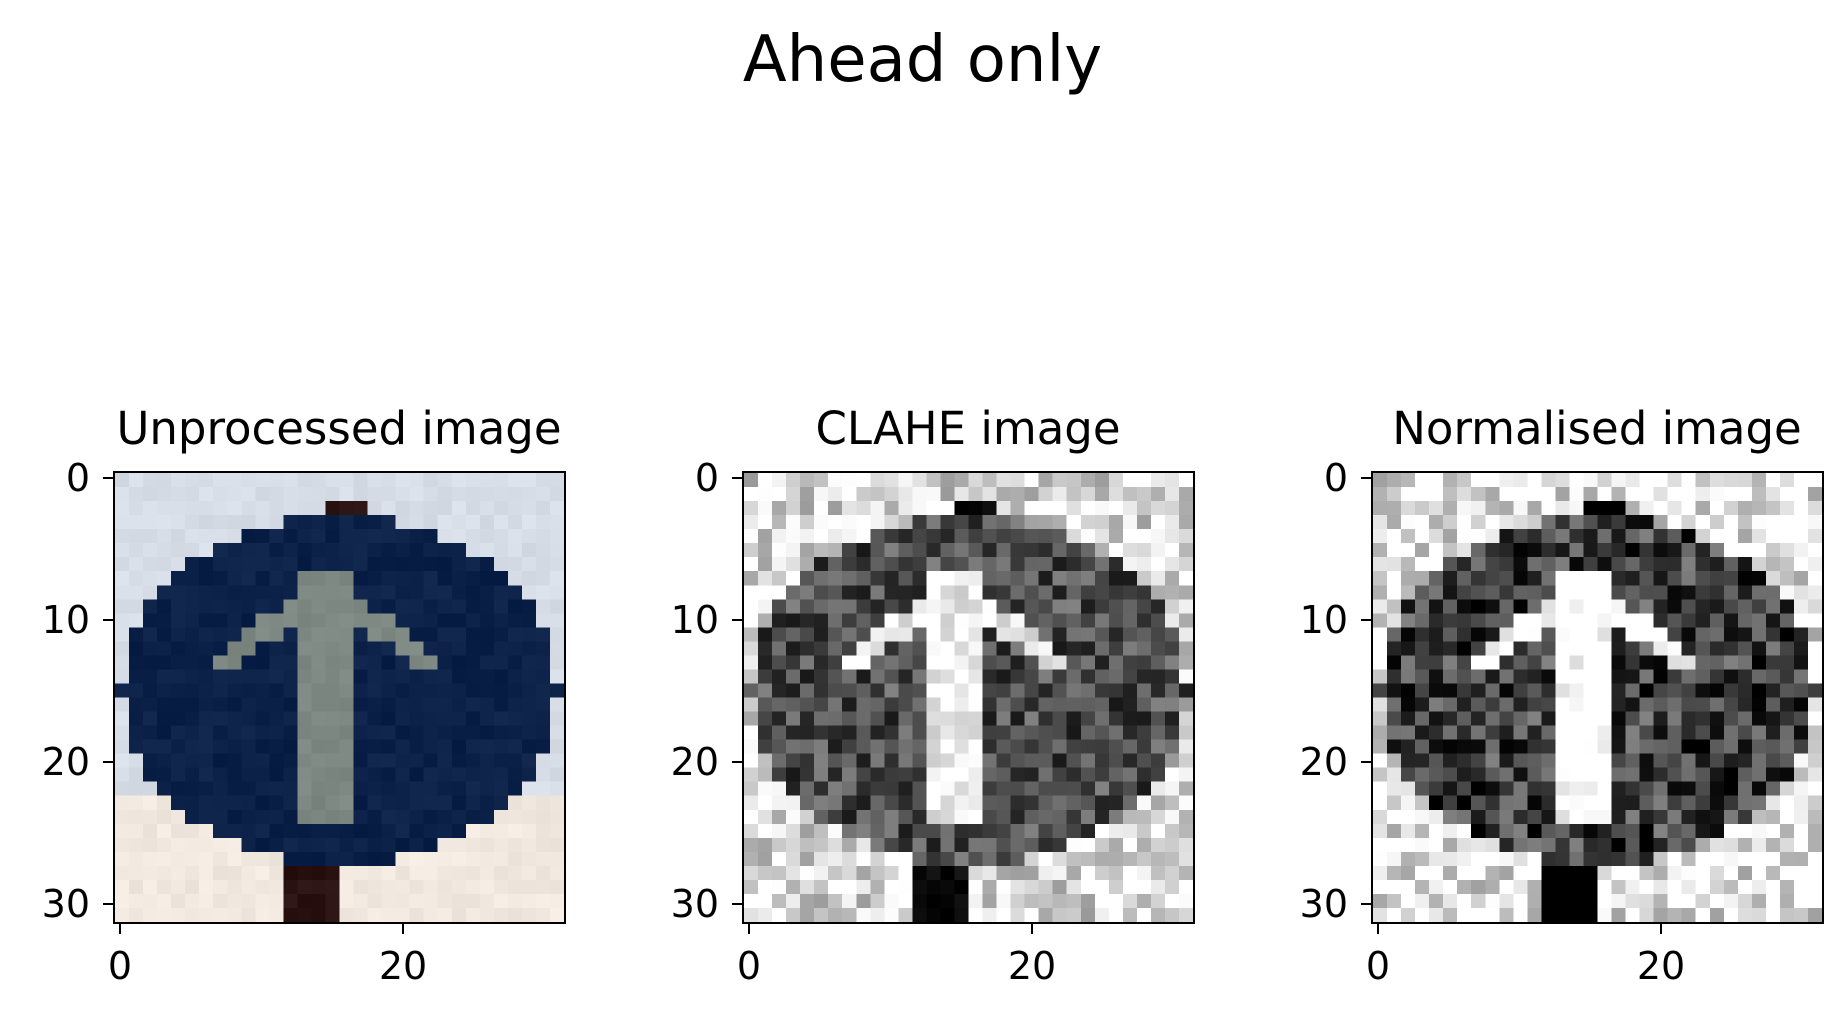  Describe the element at coordinates (339, 428) in the screenshot. I see `panel-title: Unprocessed image` at that location.